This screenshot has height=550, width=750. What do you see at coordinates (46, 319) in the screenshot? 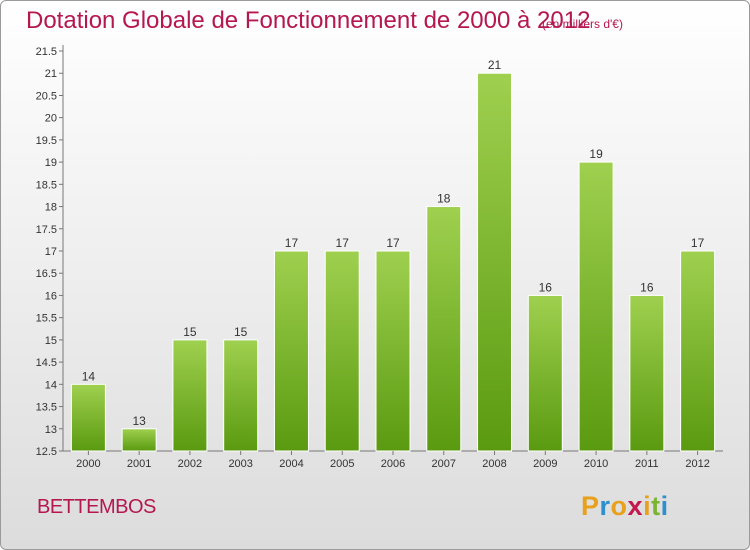
I see `y-tick-label: 15.5` at bounding box center [46, 319].